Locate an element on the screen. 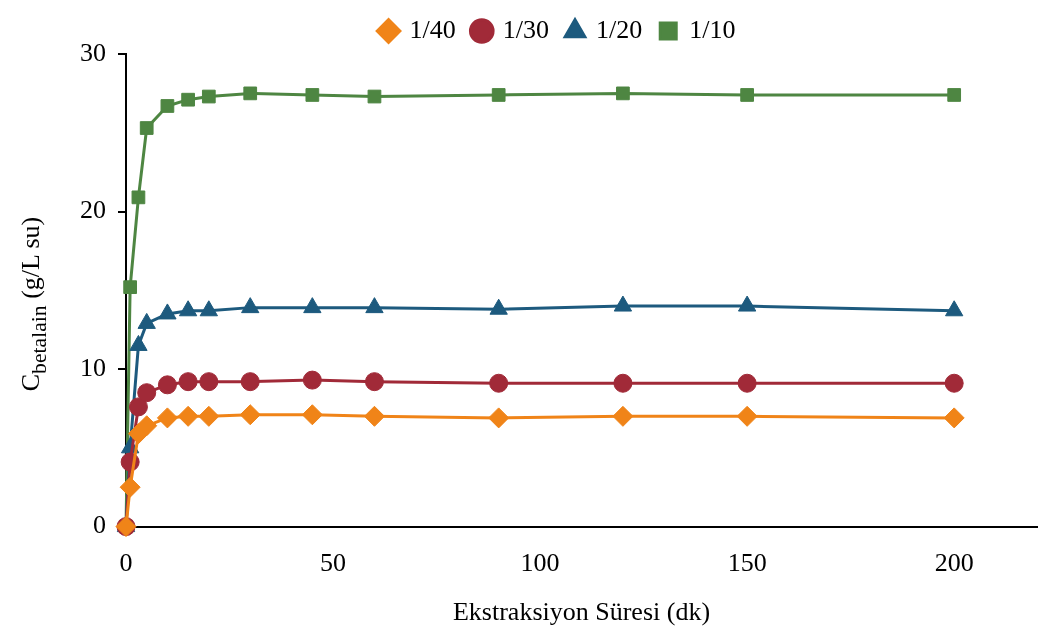 The image size is (1048, 633). x-tick-label: 200 is located at coordinates (954, 563).